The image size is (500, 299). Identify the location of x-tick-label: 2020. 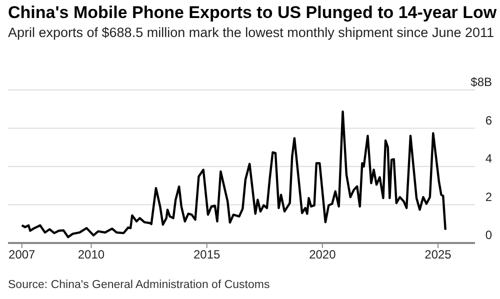
(322, 255).